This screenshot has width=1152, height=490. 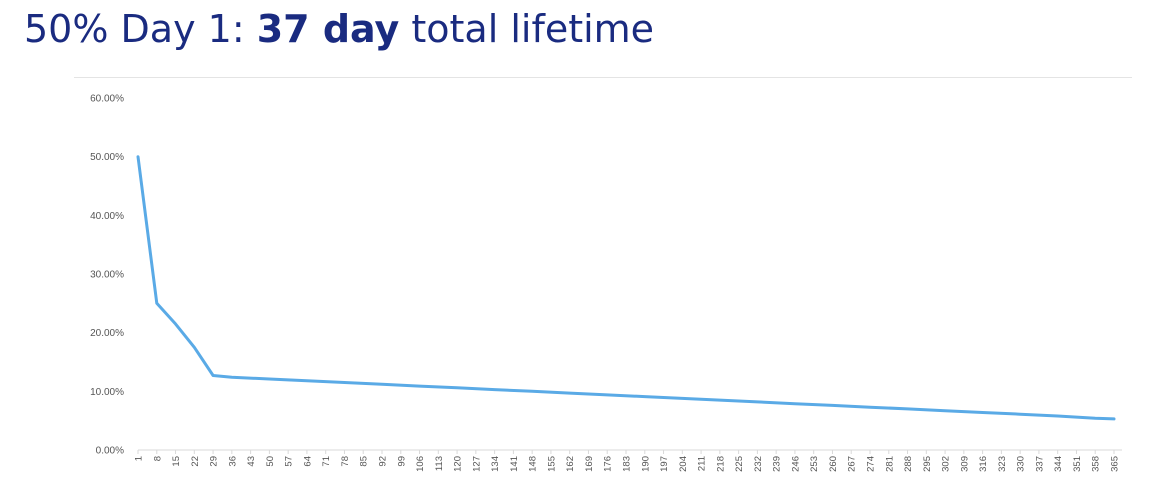 I want to click on x-tick-label: 50, so click(x=270, y=461).